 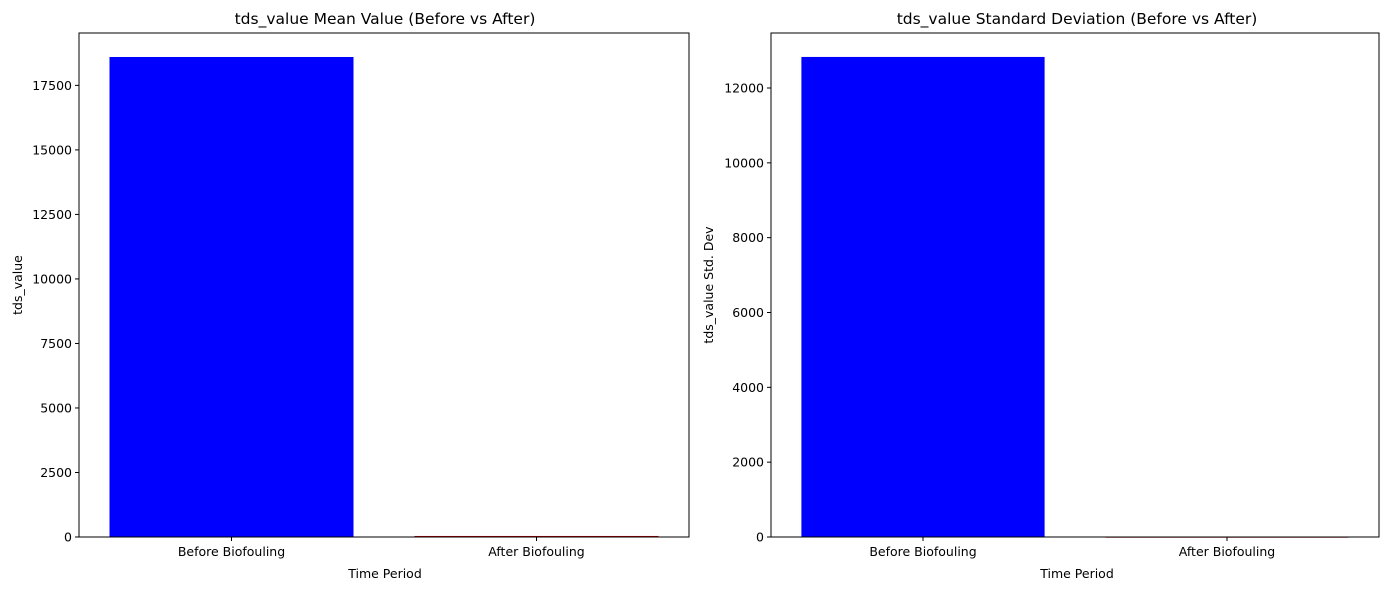 What do you see at coordinates (52, 85) in the screenshot?
I see `y-tick-label: 17500` at bounding box center [52, 85].